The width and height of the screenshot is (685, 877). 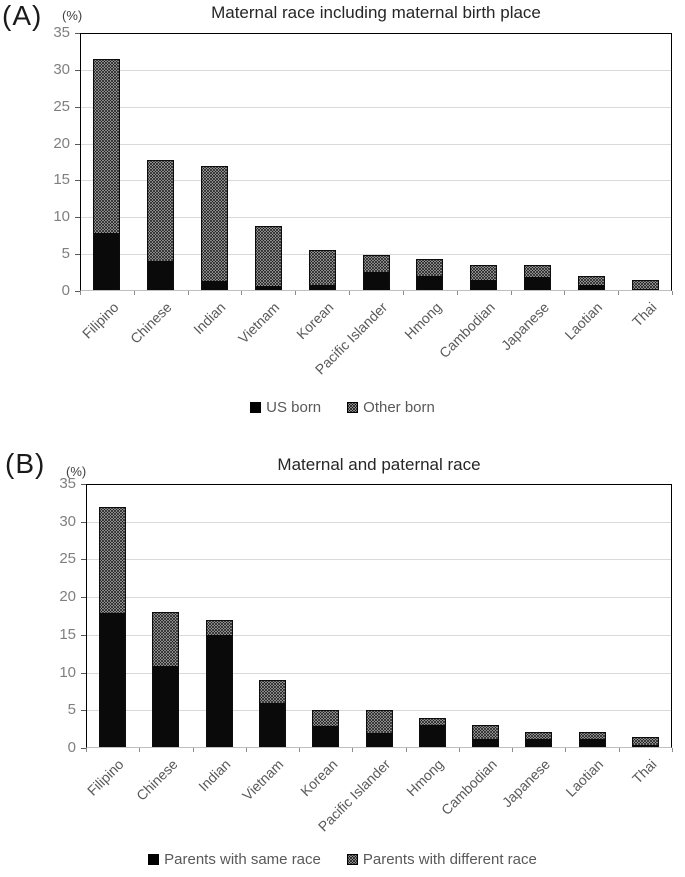 What do you see at coordinates (256, 407) in the screenshot?
I see `legend-swatch-solid-icon` at bounding box center [256, 407].